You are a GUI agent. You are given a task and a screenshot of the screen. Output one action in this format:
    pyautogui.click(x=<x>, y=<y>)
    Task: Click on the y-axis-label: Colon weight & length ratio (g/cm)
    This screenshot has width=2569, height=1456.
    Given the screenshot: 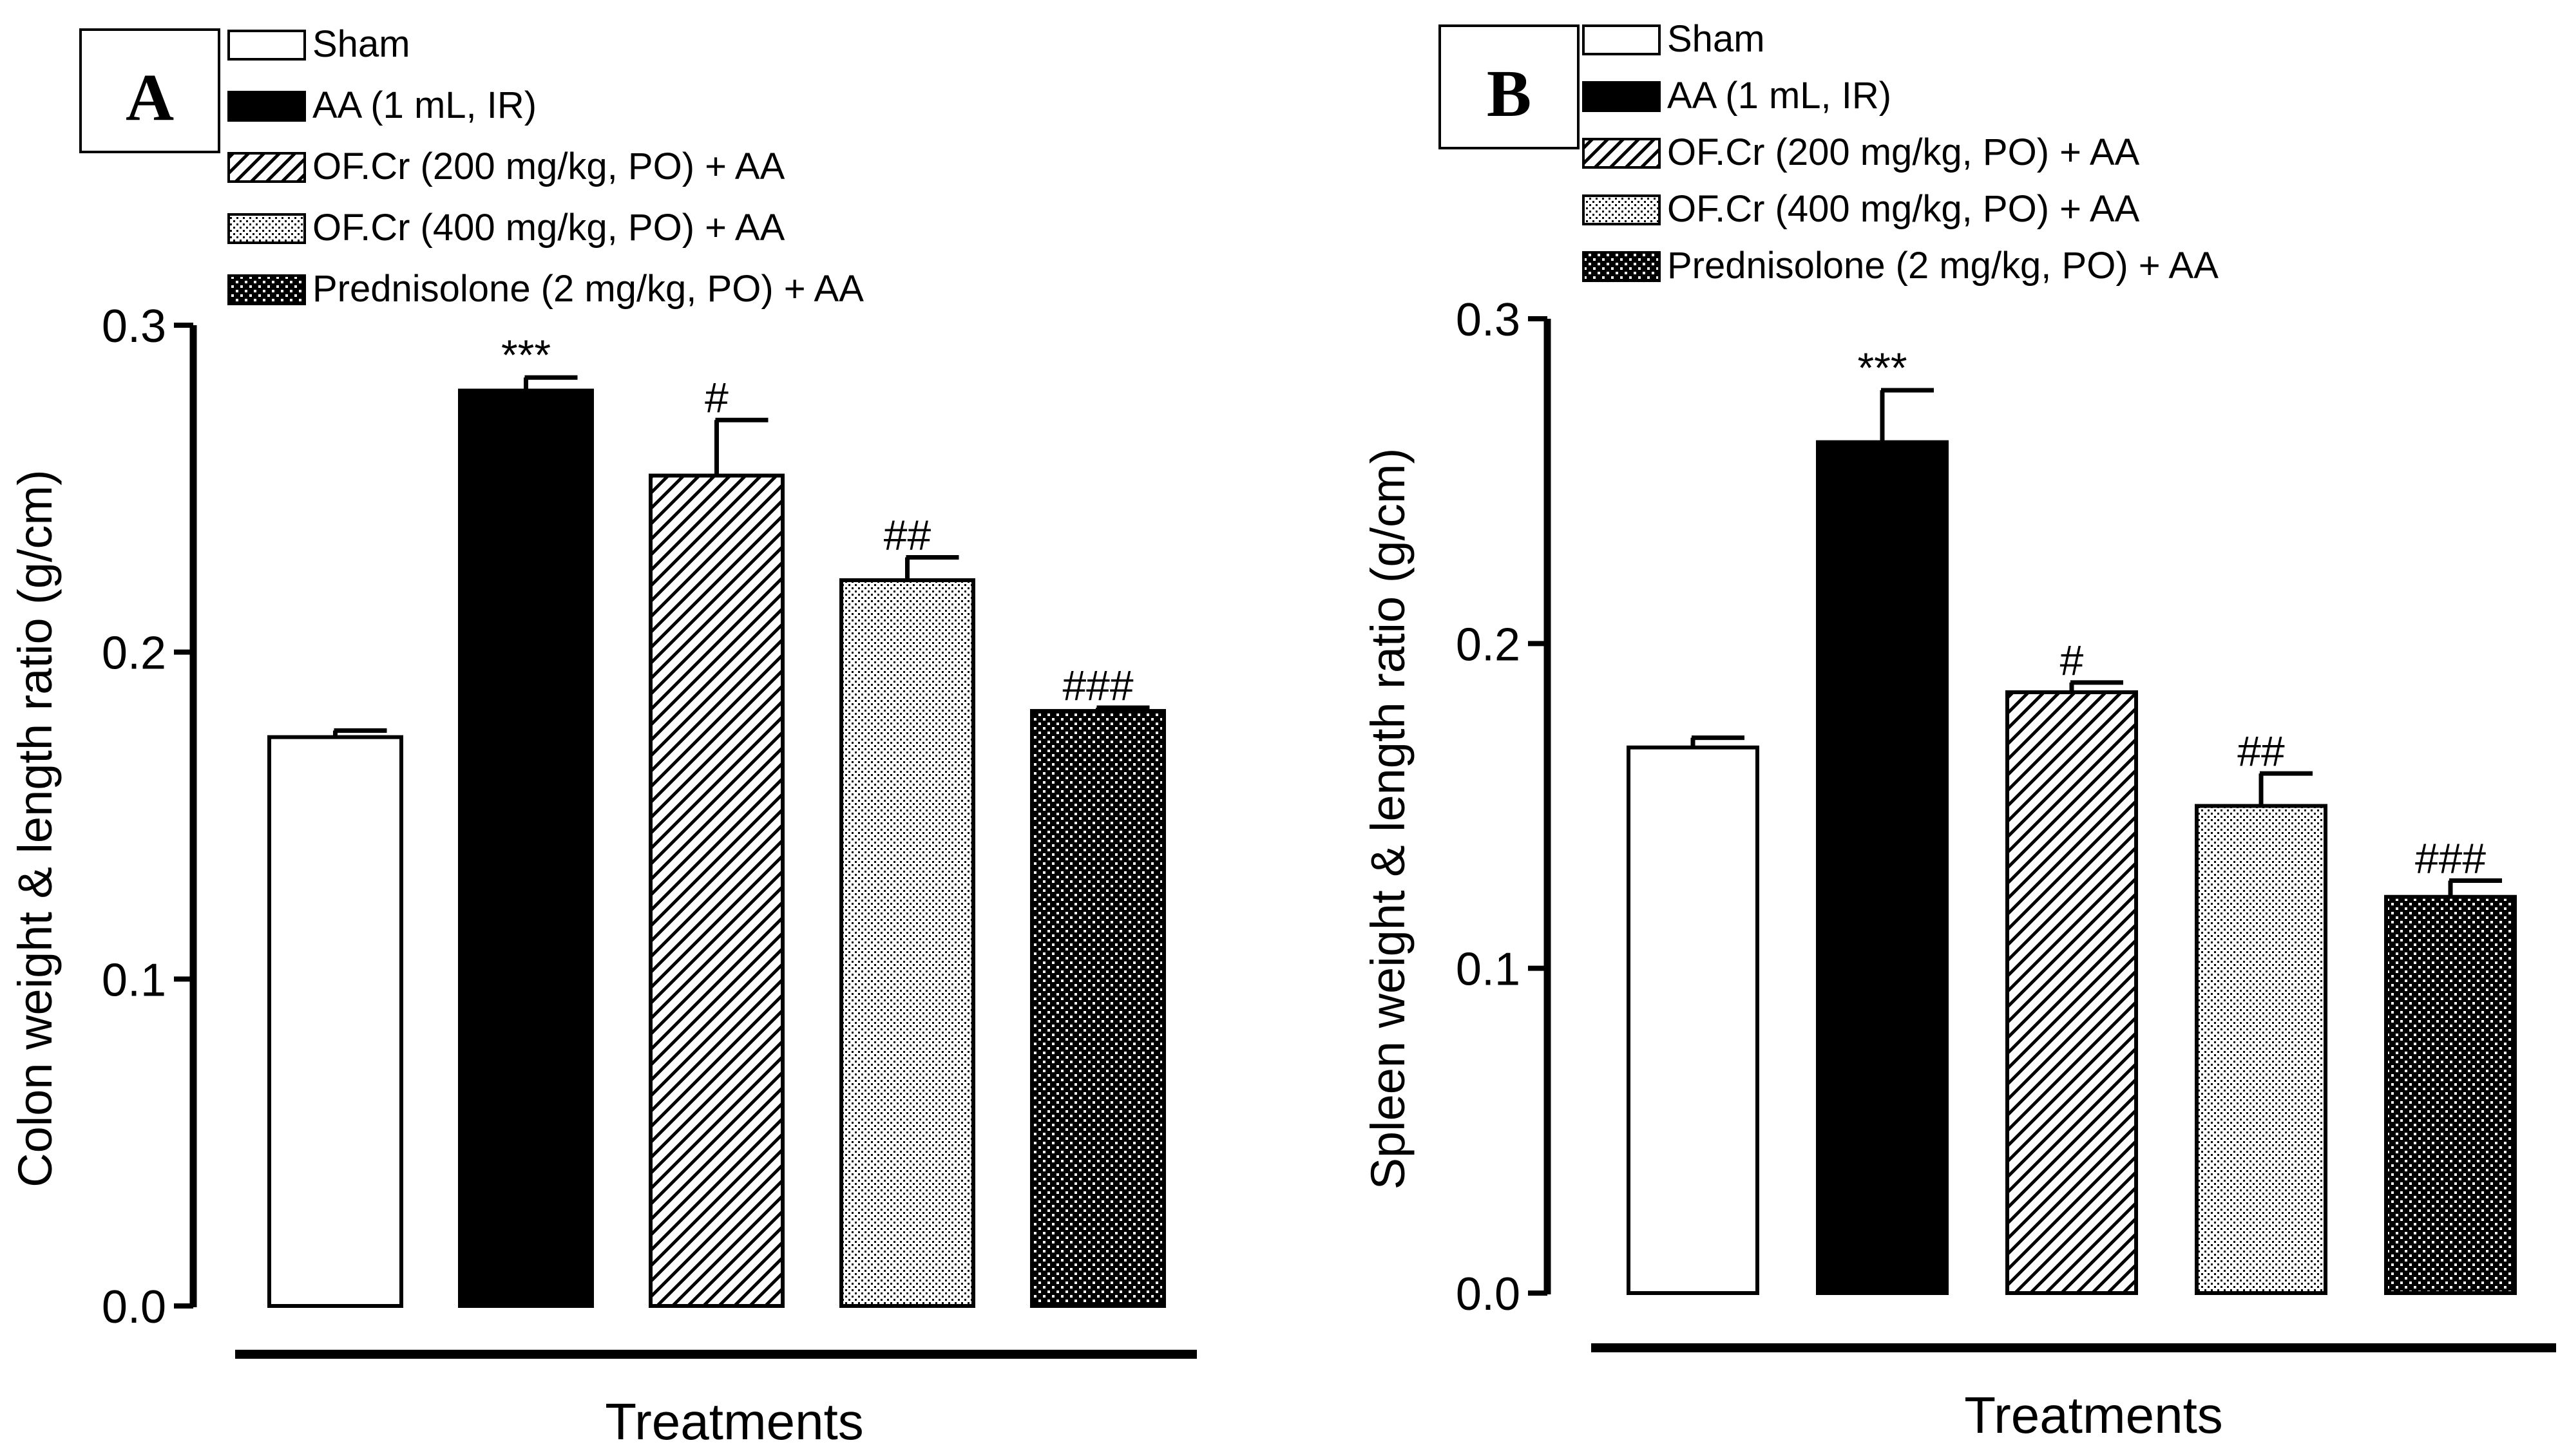 What is the action you would take?
    pyautogui.click(x=35, y=828)
    